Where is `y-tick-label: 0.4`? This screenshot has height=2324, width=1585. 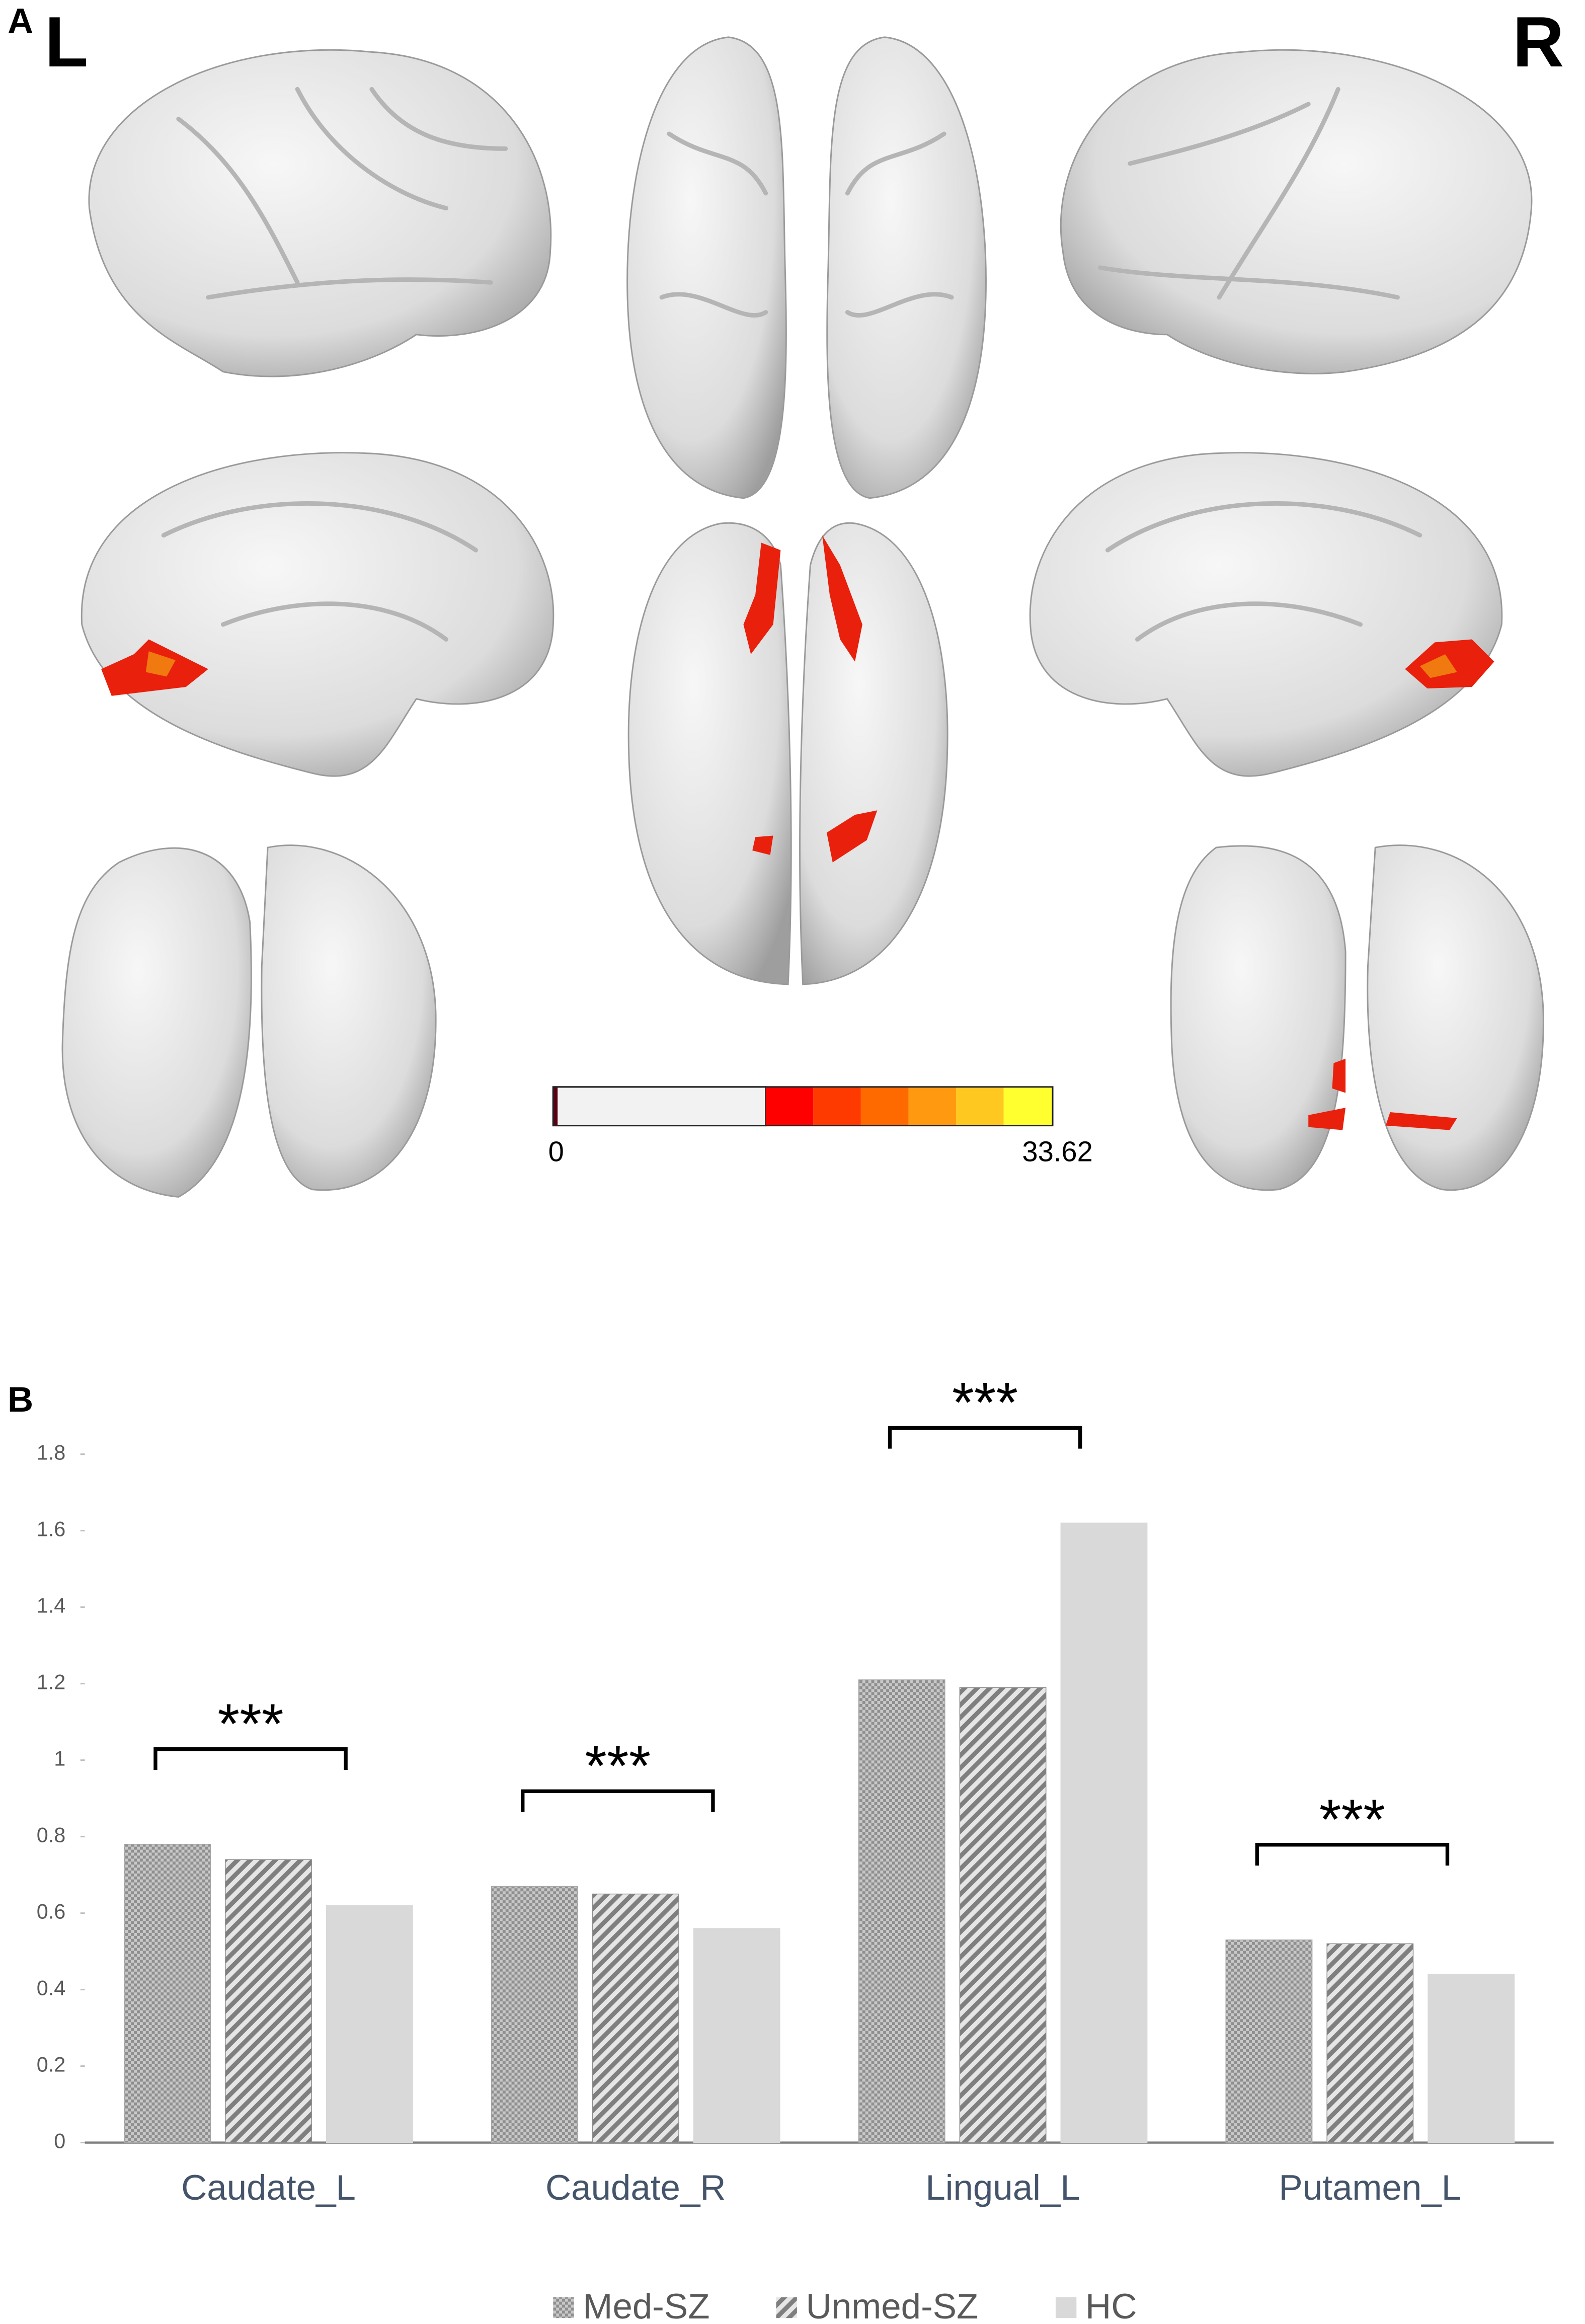
y-tick-label: 0.4 is located at coordinates (52, 1987).